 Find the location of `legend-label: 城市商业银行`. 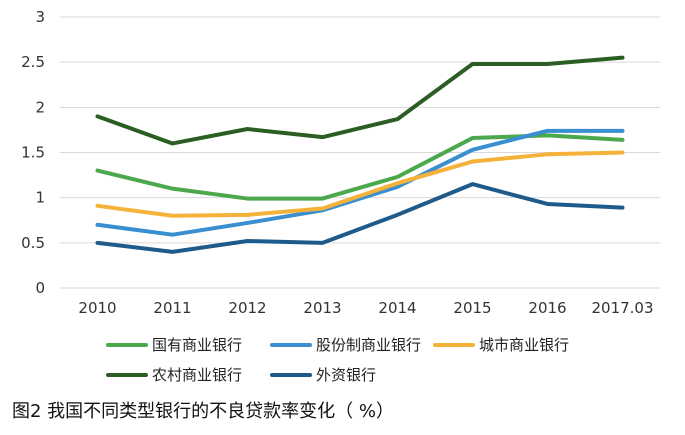

legend-label: 城市商业银行 is located at coordinates (524, 345).